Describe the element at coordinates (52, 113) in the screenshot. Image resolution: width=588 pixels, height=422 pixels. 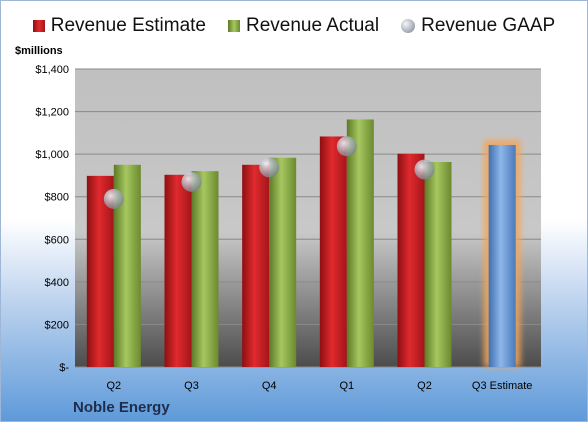
I see `y-tick-label: $1,200` at that location.